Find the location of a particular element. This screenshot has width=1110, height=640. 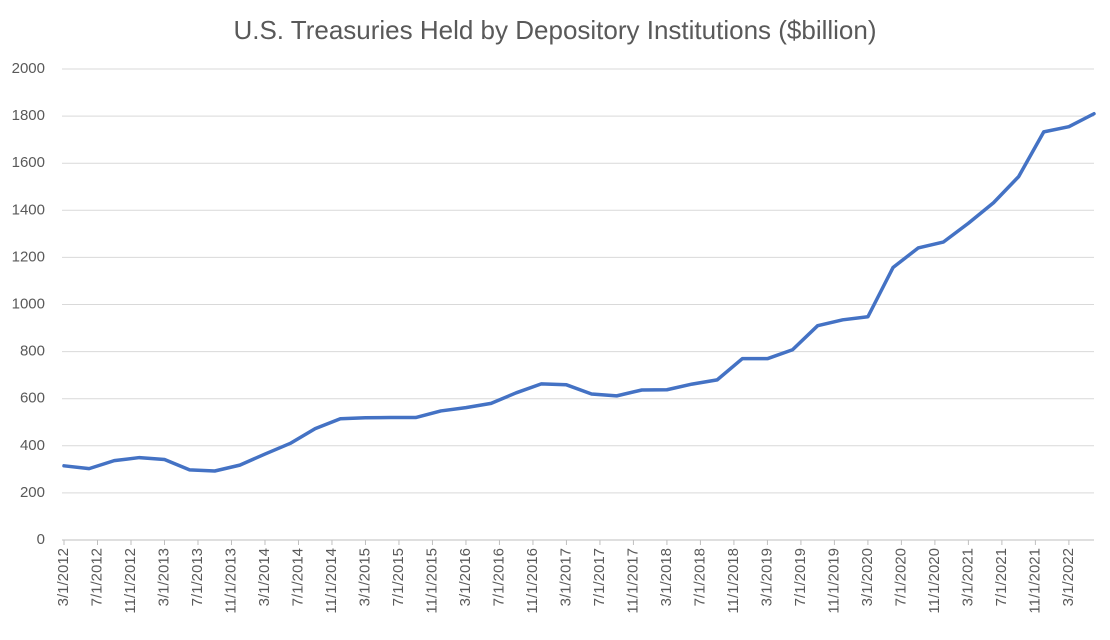

x-tick-label: 3/1/2018 is located at coordinates (666, 577).